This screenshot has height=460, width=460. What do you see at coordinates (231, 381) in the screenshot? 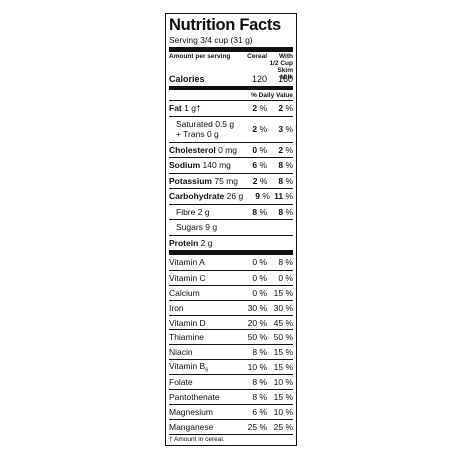
I see `vitamin-row: Folate 8 % 10 %` at bounding box center [231, 381].